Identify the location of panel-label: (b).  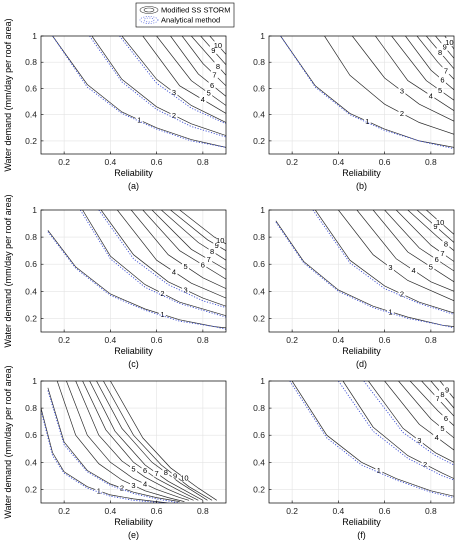
(361, 186).